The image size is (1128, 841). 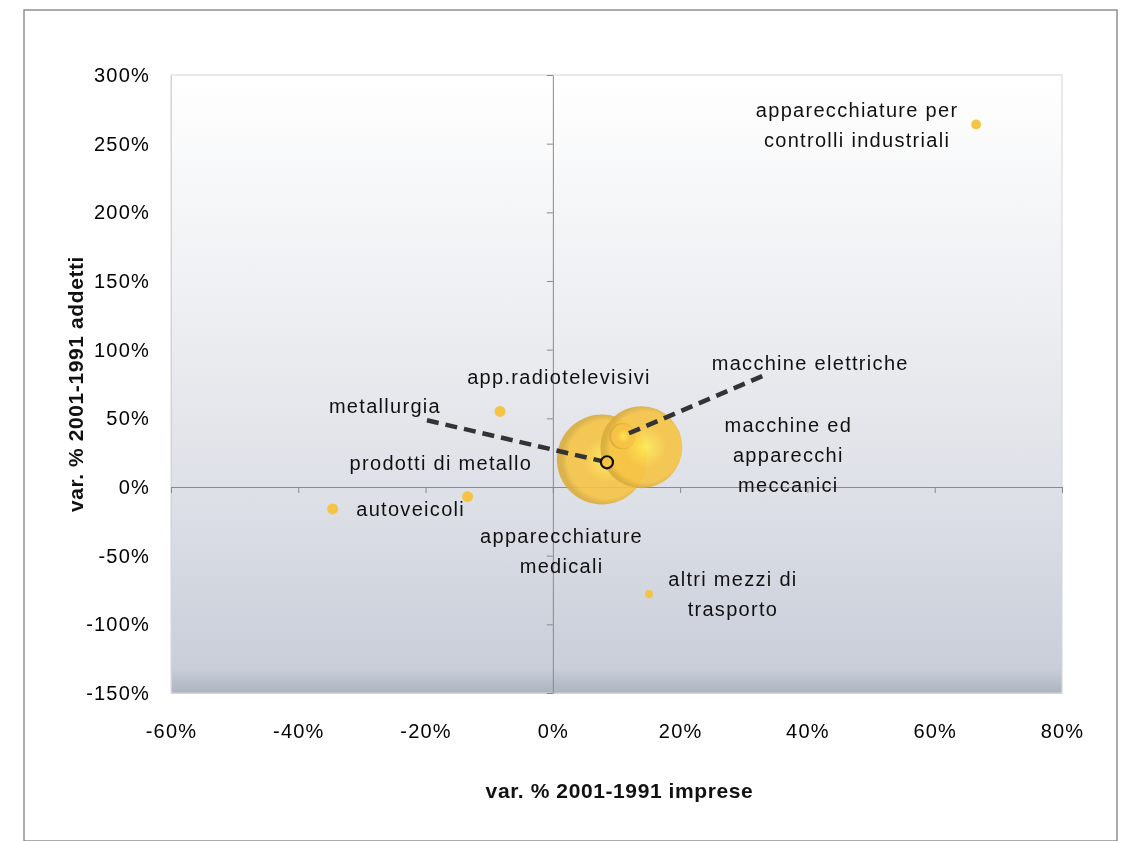 I want to click on x-tick-label: 0%, so click(x=553, y=731).